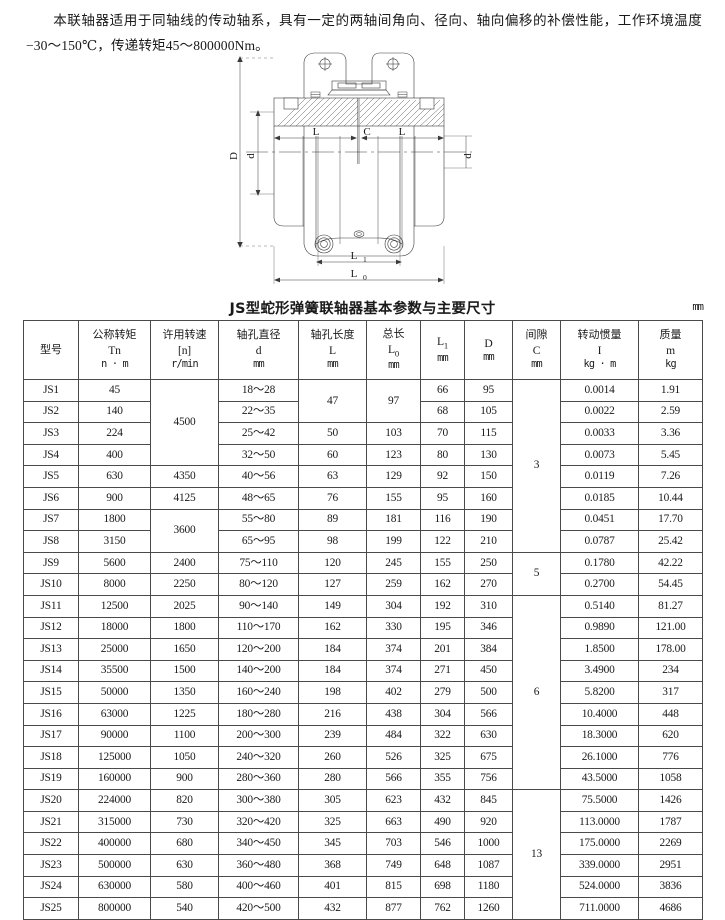  What do you see at coordinates (599, 736) in the screenshot?
I see `cell-I: 18.3000` at bounding box center [599, 736].